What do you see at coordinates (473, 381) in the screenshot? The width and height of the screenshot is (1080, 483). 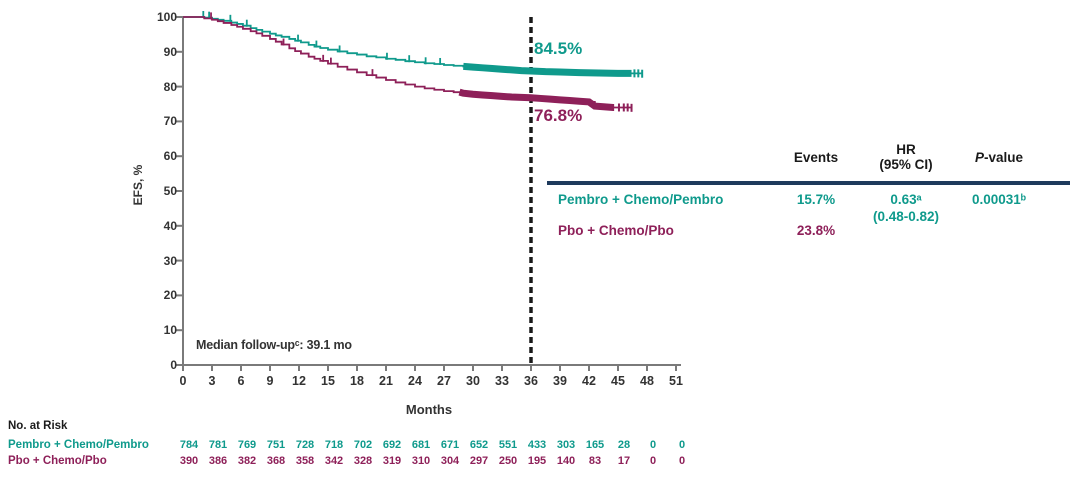 I see `x-tick-label: 30` at bounding box center [473, 381].